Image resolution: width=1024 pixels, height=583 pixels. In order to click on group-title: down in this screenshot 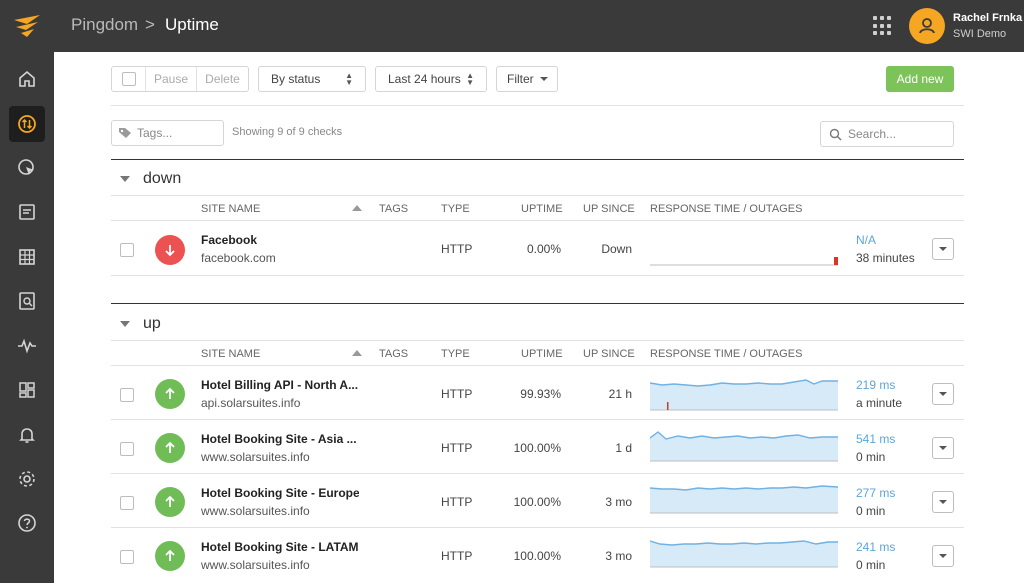, I will do `click(162, 178)`.